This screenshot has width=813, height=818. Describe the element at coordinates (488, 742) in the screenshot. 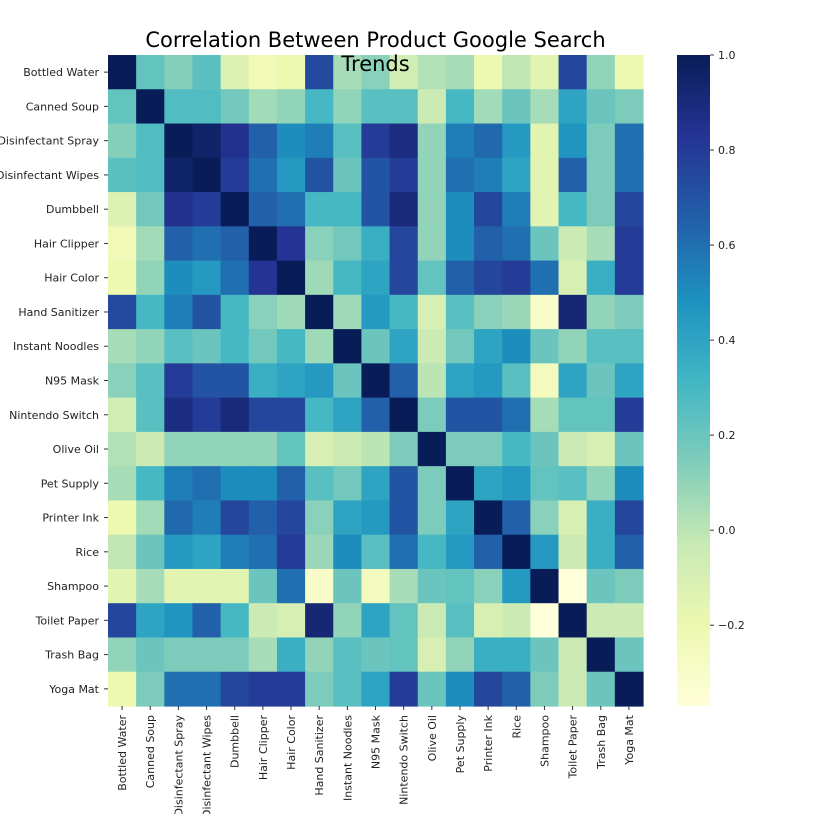

I see `x-tick-label: Printer Ink` at that location.